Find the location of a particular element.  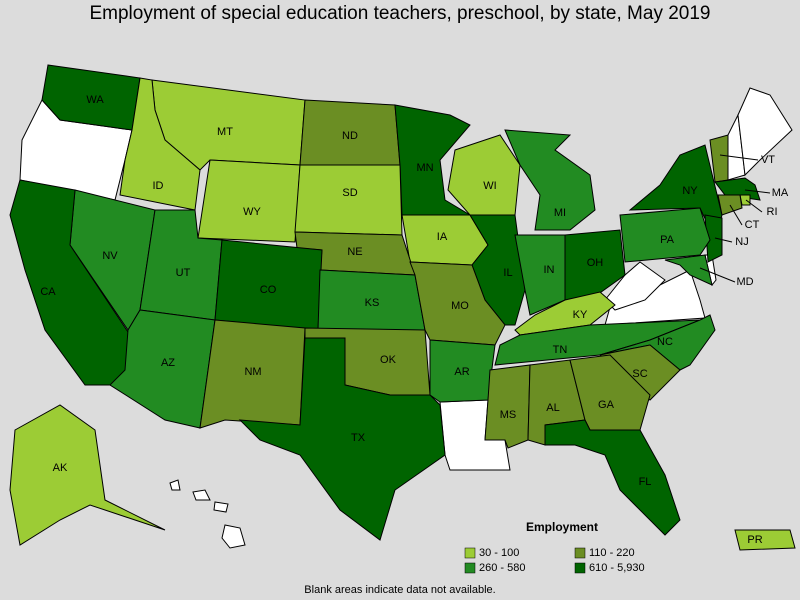

state-label: TN is located at coordinates (560, 350).